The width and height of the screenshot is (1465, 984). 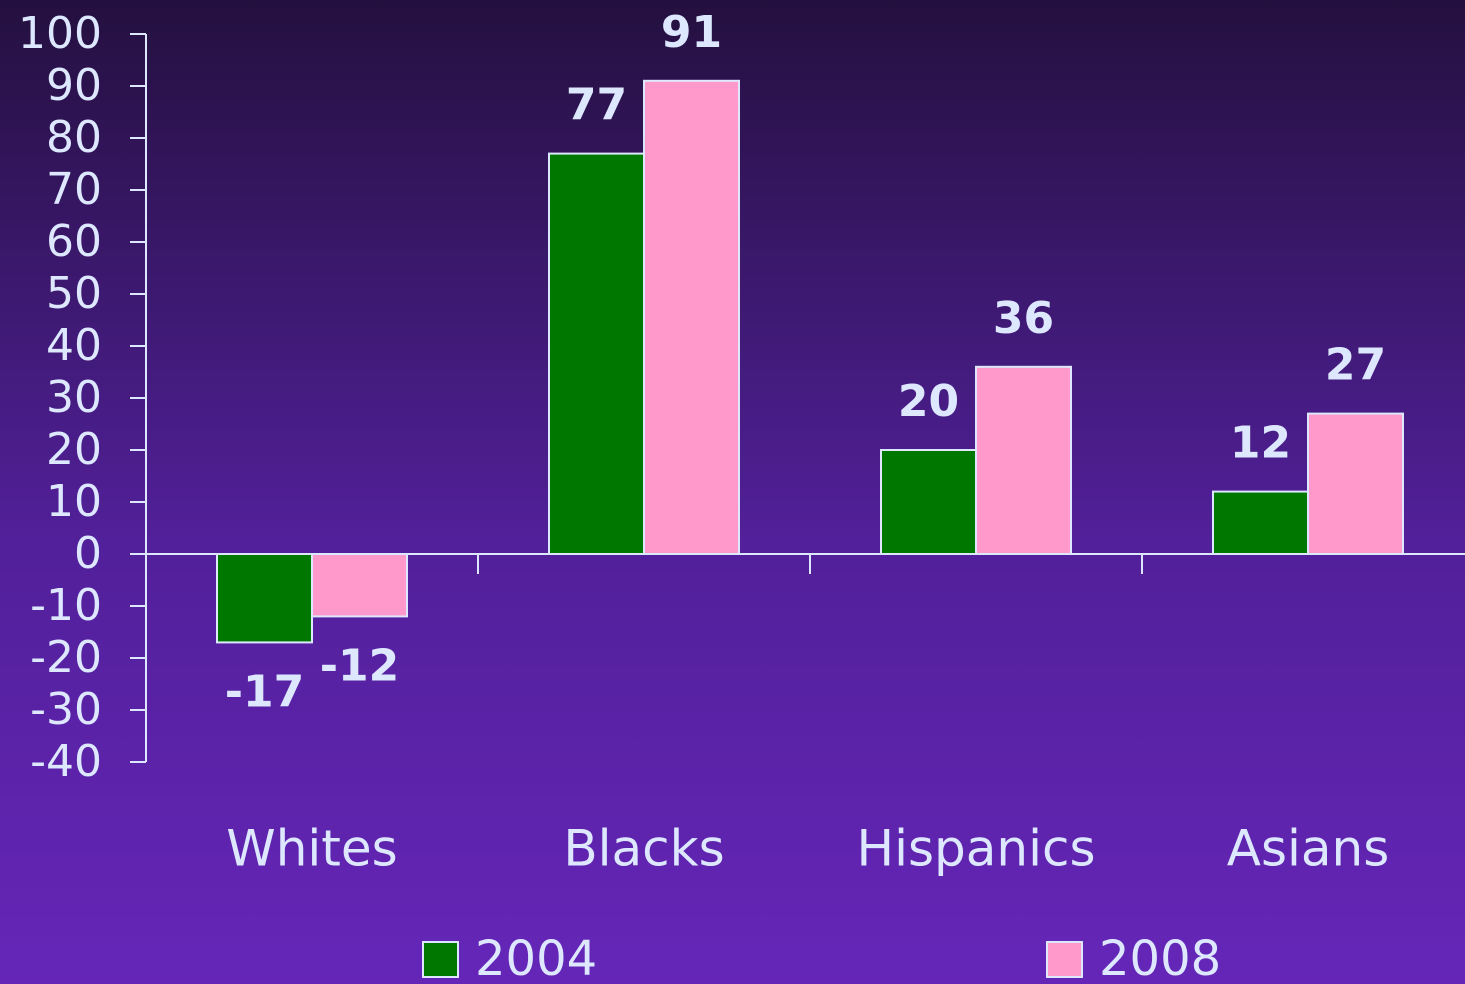 I want to click on legend-label: 2004, so click(x=536, y=957).